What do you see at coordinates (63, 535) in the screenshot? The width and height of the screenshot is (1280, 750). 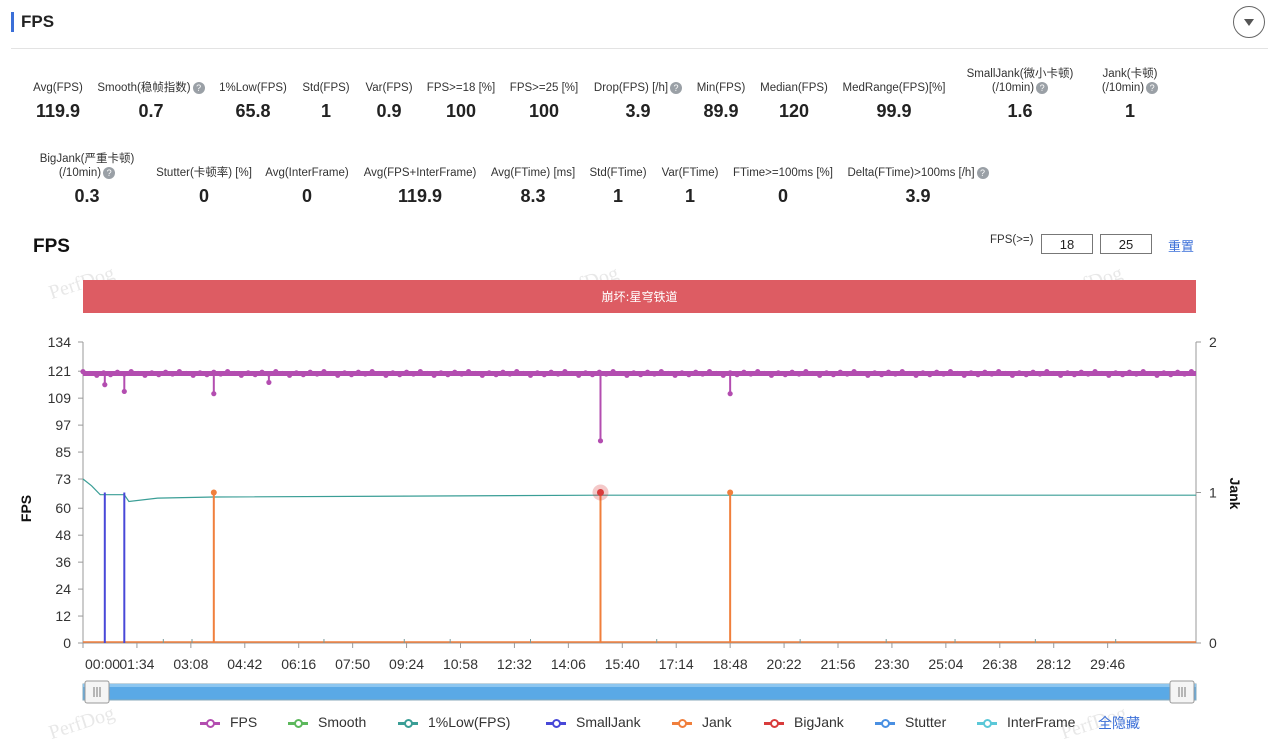 I see `y-tick-label: 48` at bounding box center [63, 535].